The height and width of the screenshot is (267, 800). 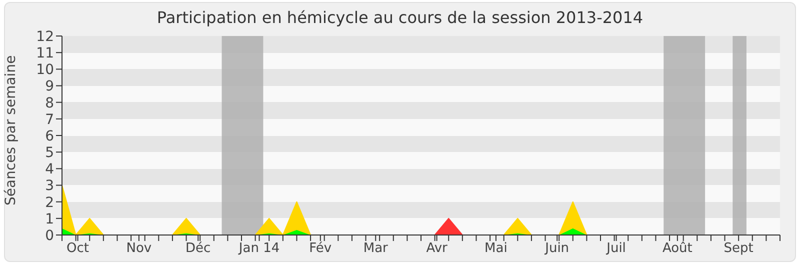 I want to click on x-tick-label: Juin, so click(x=557, y=248).